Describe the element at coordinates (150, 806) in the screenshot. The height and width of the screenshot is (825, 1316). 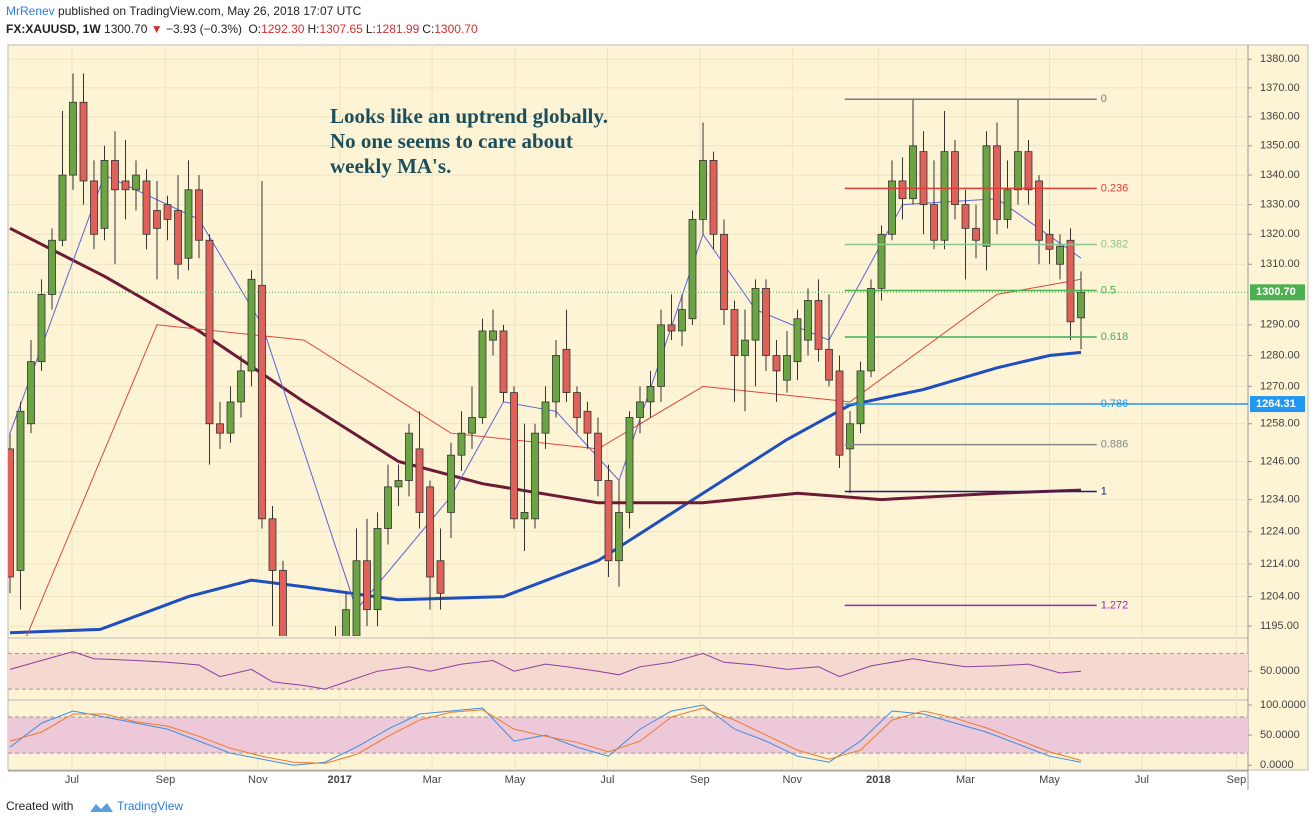
I see `footer-brand: TradingView` at that location.